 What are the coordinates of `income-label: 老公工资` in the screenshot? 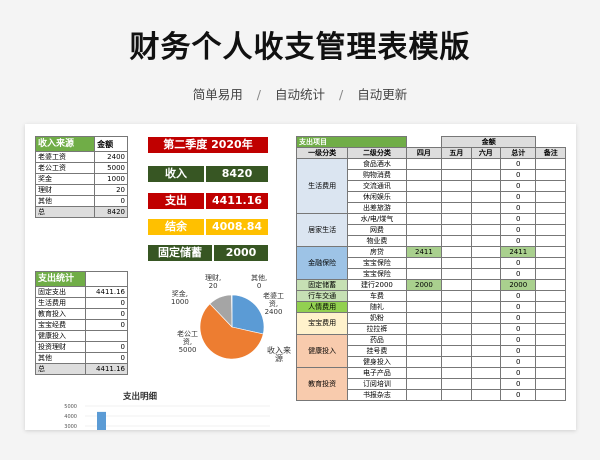 It's located at (65, 168).